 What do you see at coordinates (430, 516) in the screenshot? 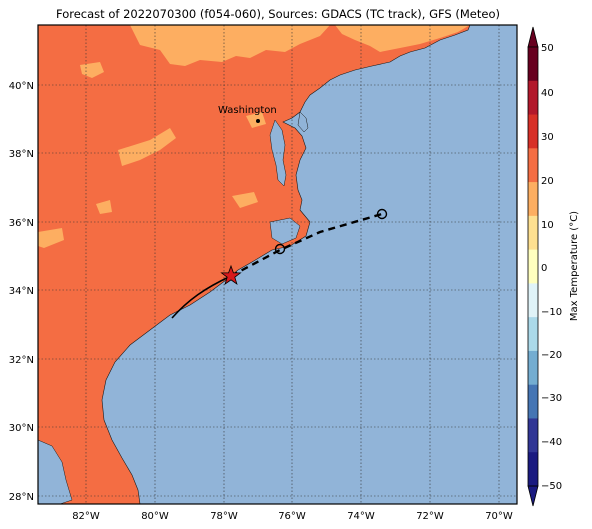
I see `lon-tick-label: 72°W` at bounding box center [430, 516].